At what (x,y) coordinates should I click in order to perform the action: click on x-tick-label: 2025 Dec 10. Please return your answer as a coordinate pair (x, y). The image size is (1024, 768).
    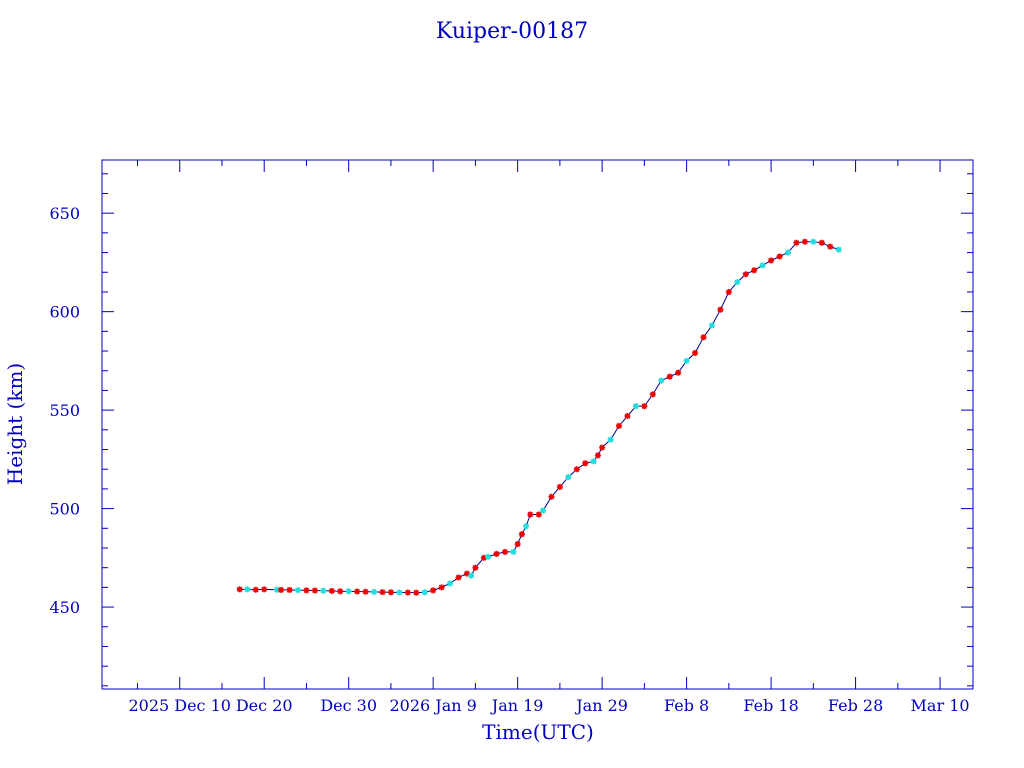
    Looking at the image, I should click on (179, 705).